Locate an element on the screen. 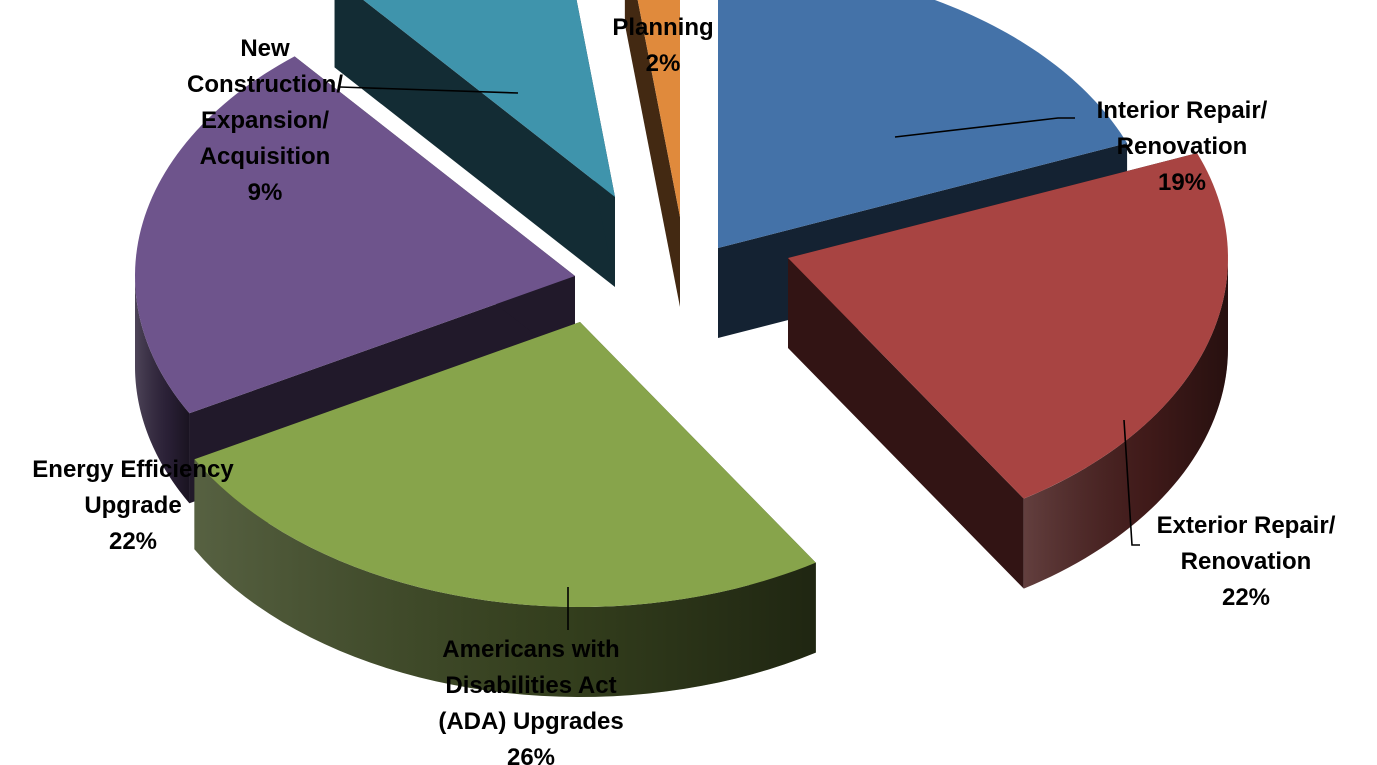  slice-category-label: Energy Efficiency is located at coordinates (133, 469).